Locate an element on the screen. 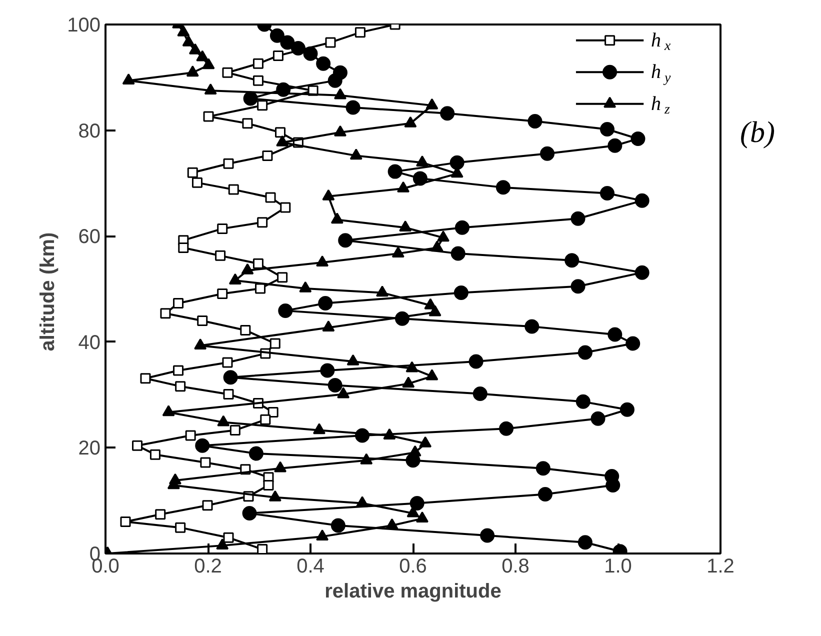 Image resolution: width=821 pixels, height=636 pixels. x-tick-label: 0.8 is located at coordinates (516, 567).